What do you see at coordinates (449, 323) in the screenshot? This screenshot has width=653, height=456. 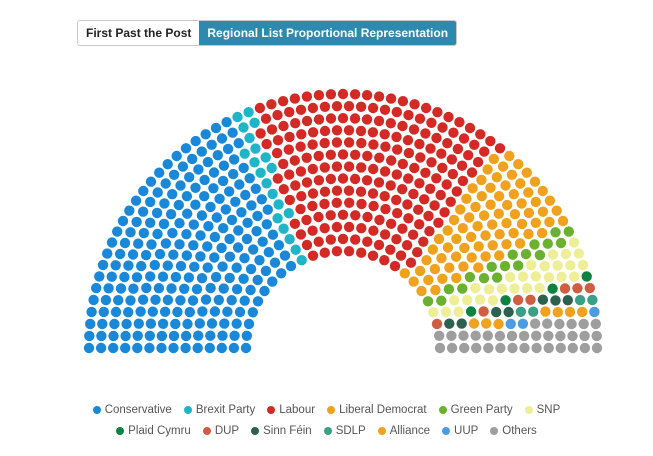 I see `seat-sinn-f-in` at bounding box center [449, 323].